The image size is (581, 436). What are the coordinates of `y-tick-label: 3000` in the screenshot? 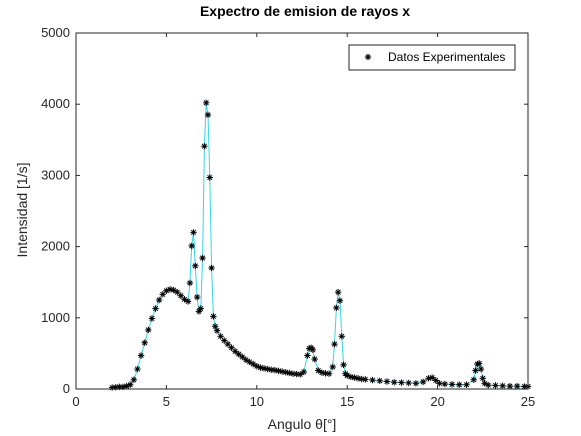 It's located at (55, 174).